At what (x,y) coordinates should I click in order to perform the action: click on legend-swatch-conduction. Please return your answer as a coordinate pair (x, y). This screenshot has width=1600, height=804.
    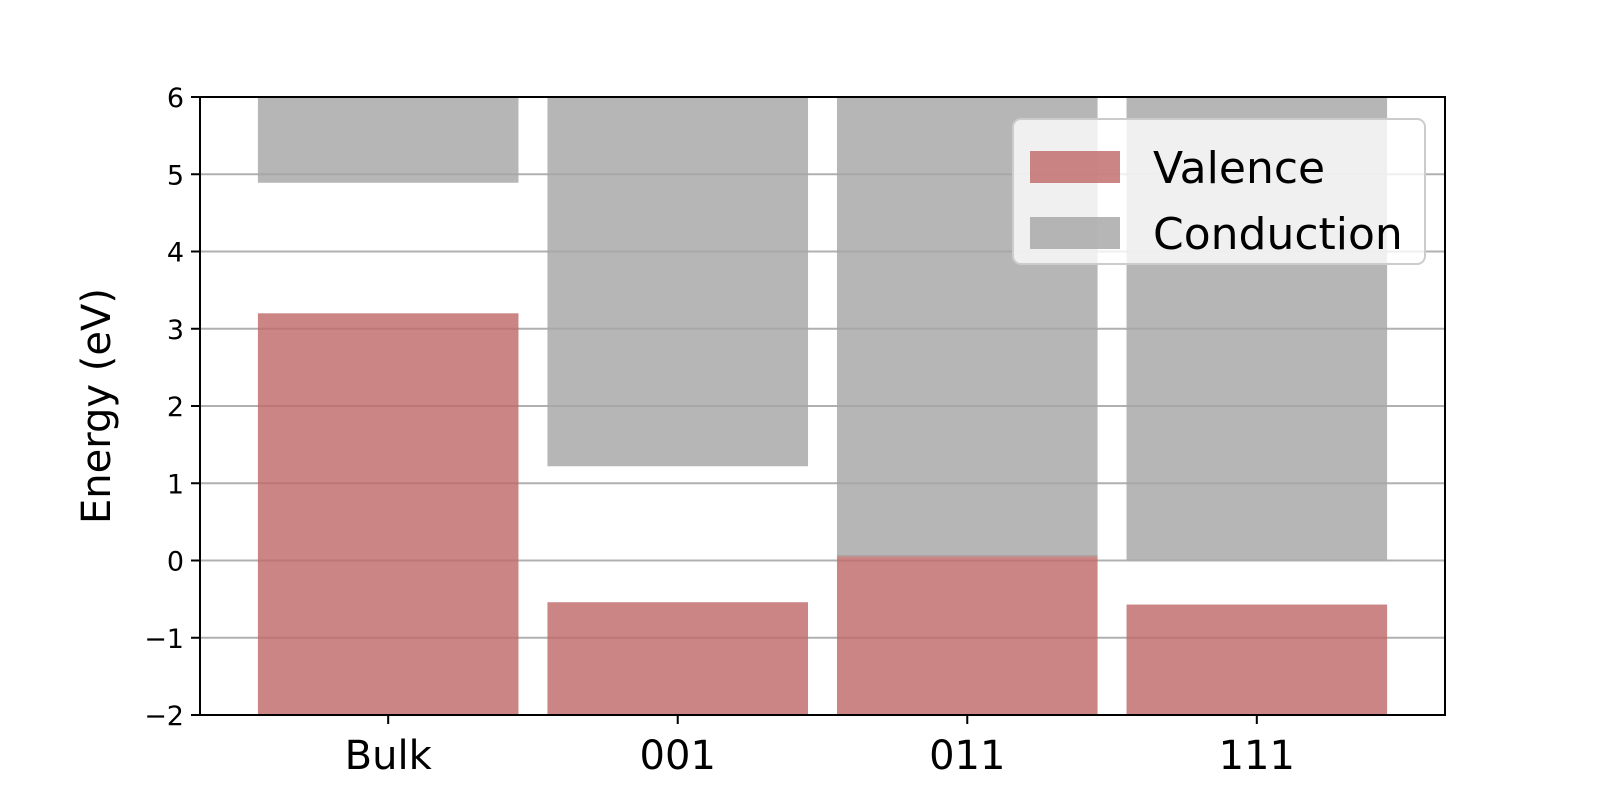
    Looking at the image, I should click on (1075, 233).